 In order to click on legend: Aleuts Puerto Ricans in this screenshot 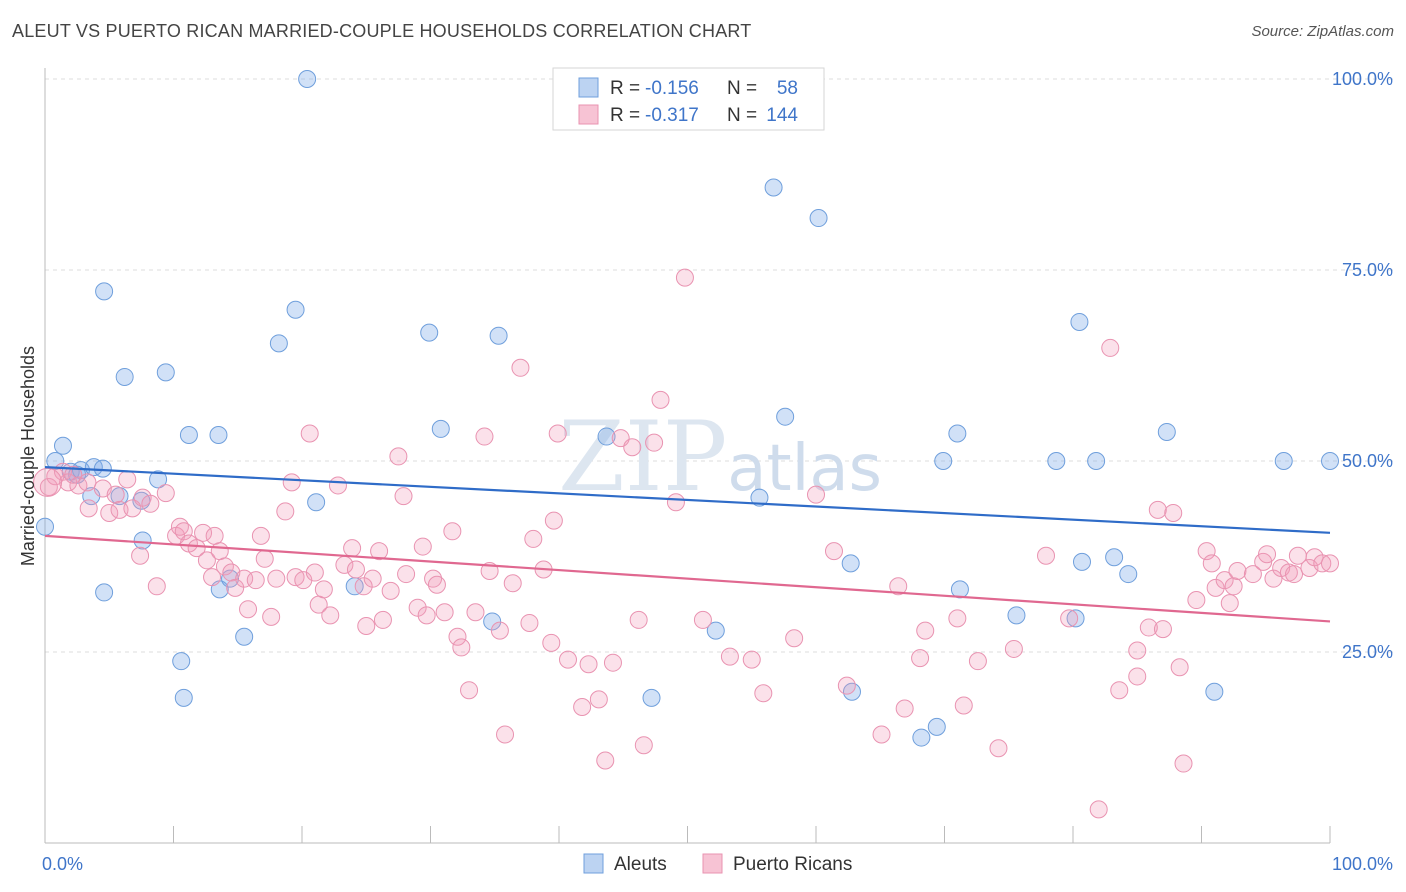, I will do `click(717, 864)`.